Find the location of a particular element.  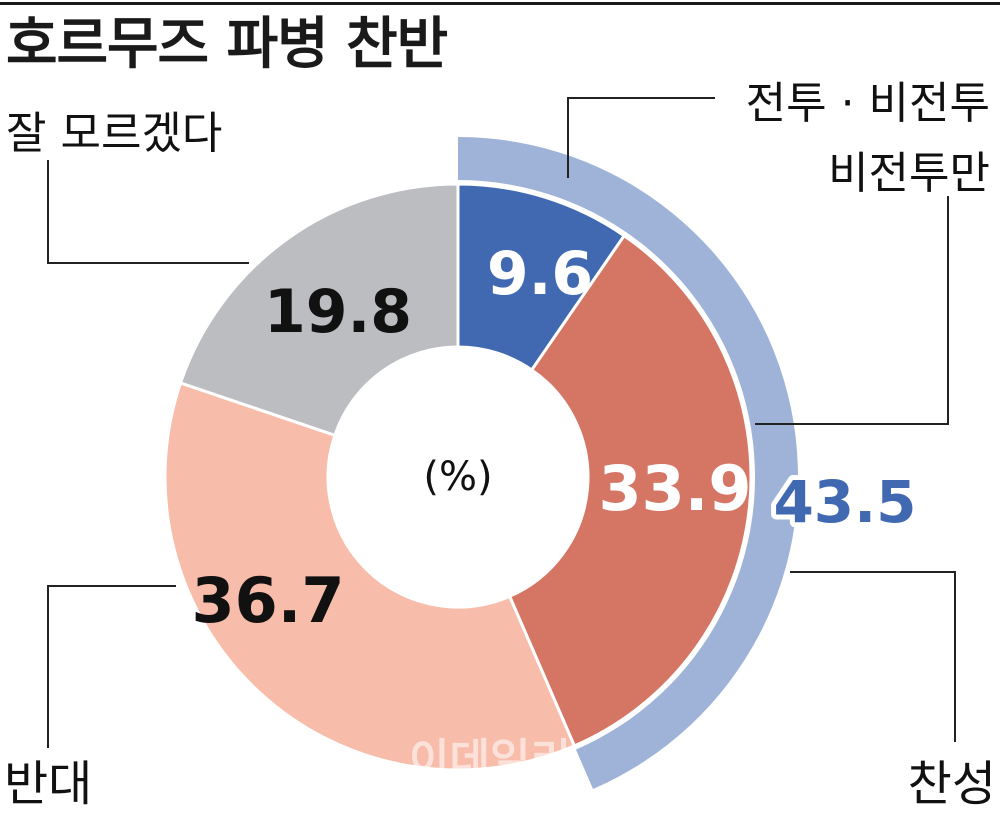

leader-line-combat is located at coordinates (641, 137).